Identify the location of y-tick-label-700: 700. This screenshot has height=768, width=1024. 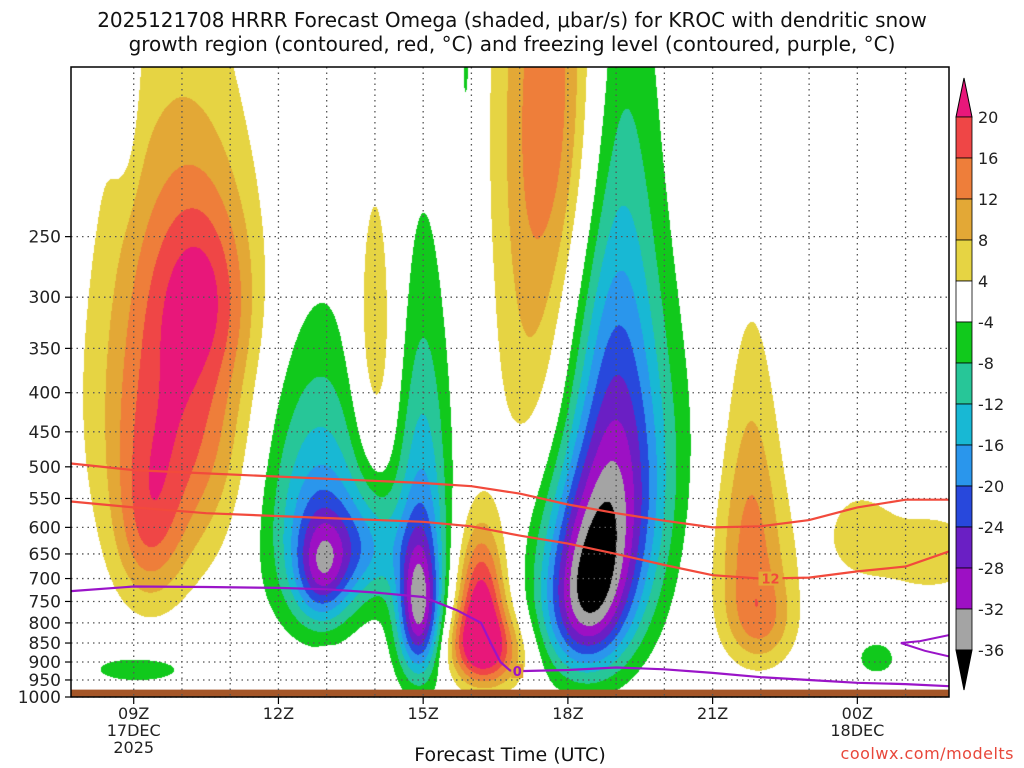
(45, 580).